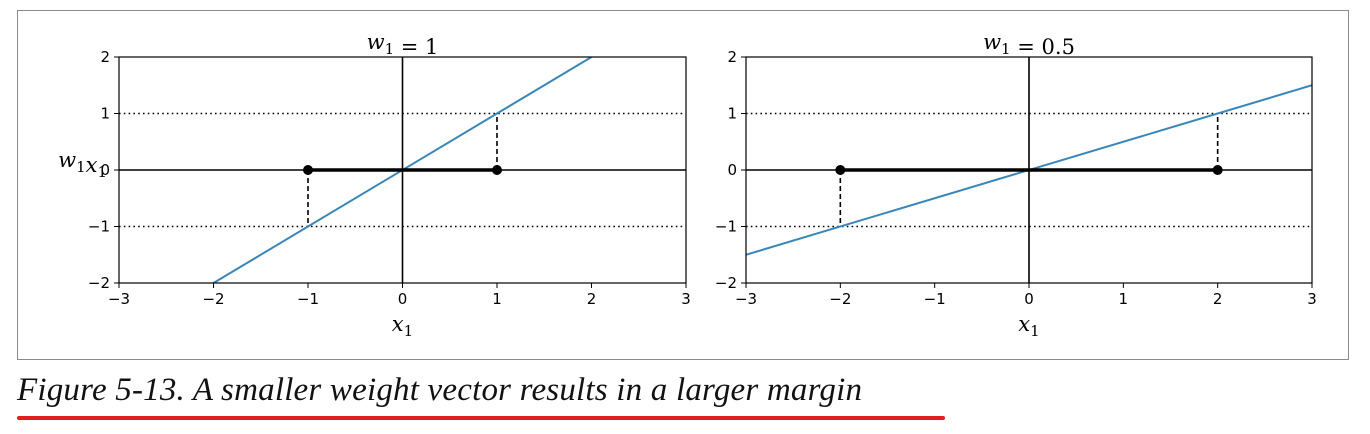  Describe the element at coordinates (1029, 44) in the screenshot. I see `chart-title: w1 = 0.5` at that location.